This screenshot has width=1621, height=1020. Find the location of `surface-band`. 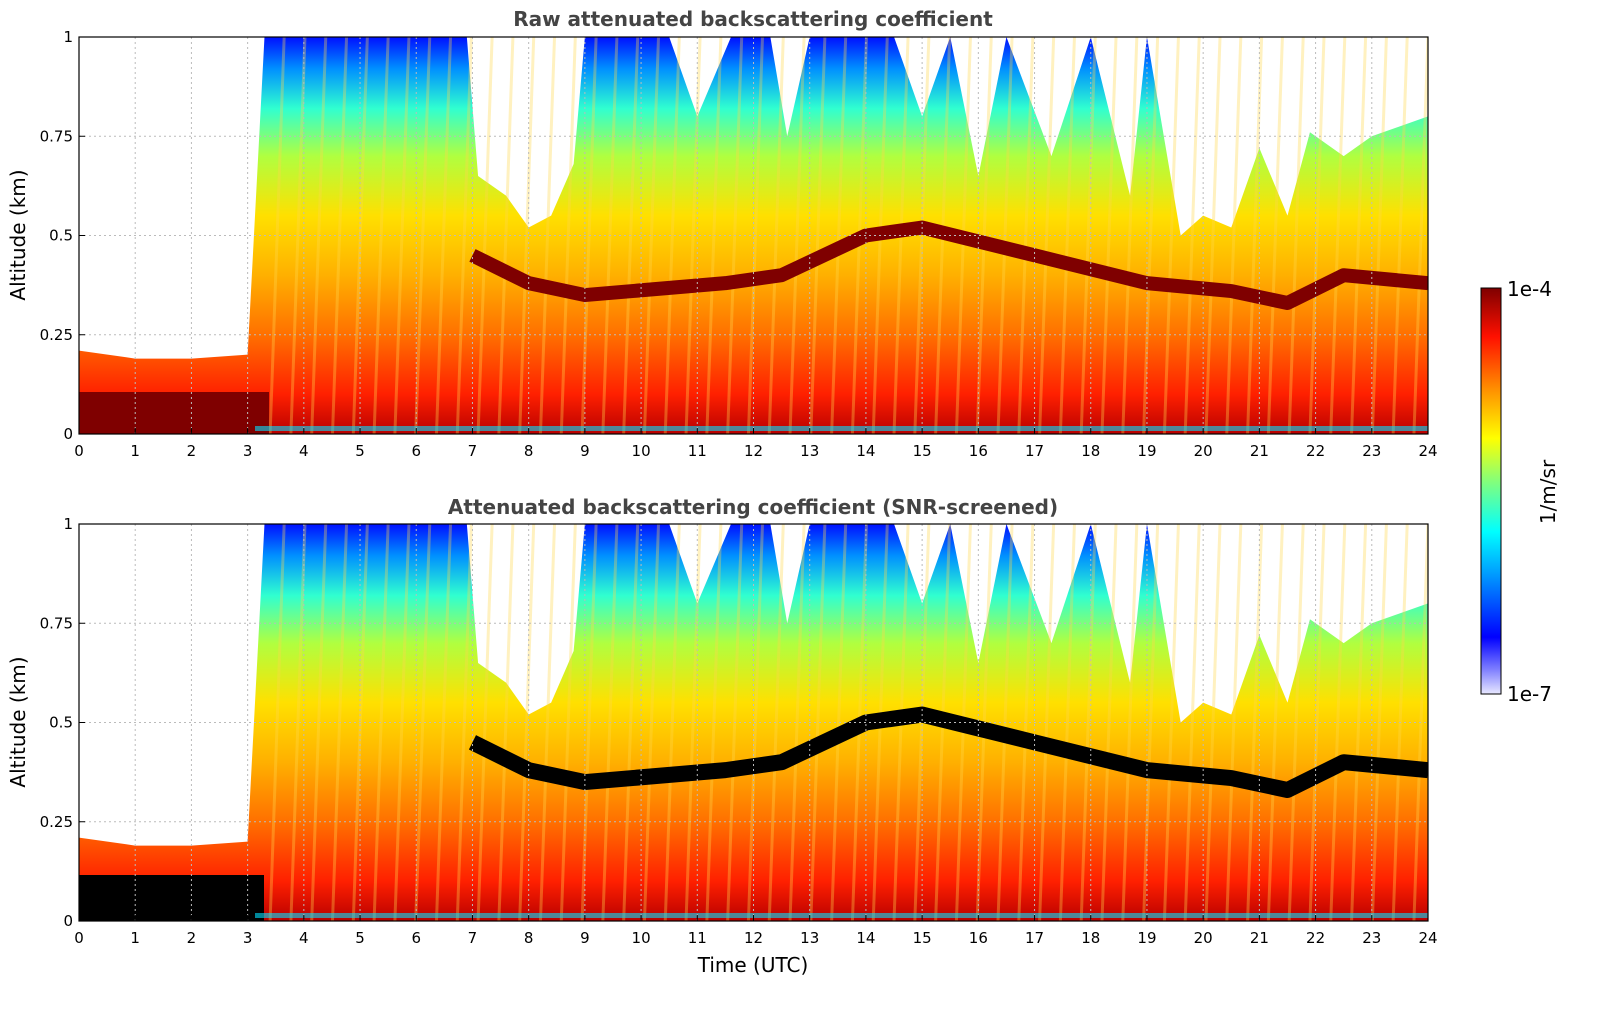

surface-band is located at coordinates (174, 413).